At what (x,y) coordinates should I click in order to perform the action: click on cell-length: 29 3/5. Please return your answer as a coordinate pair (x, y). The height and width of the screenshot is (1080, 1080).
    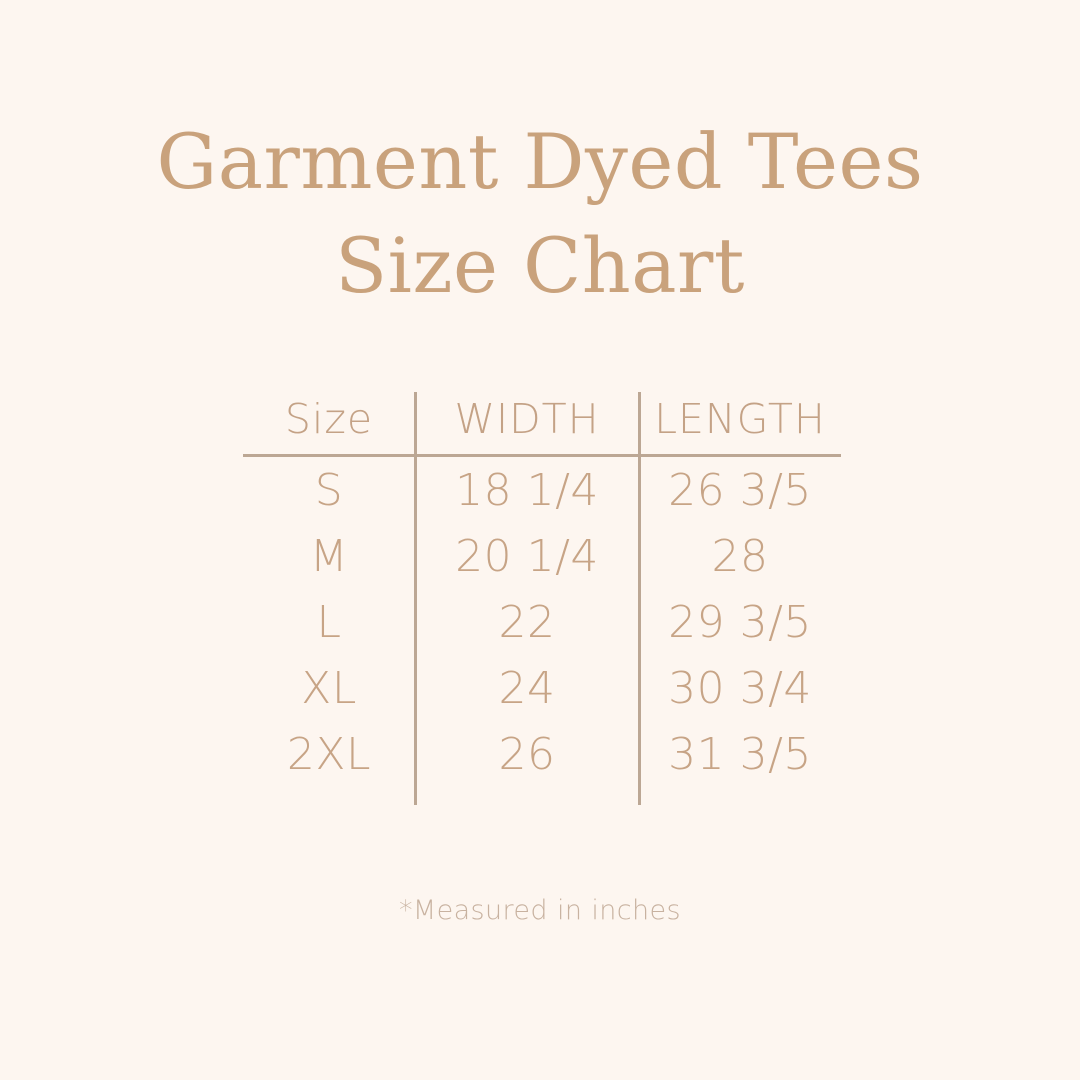
    Looking at the image, I should click on (740, 622).